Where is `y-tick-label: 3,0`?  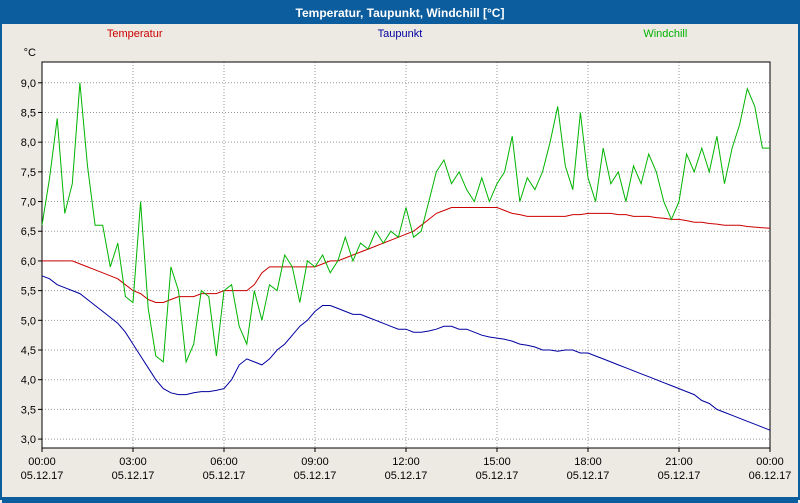
y-tick-label: 3,0 is located at coordinates (28, 440).